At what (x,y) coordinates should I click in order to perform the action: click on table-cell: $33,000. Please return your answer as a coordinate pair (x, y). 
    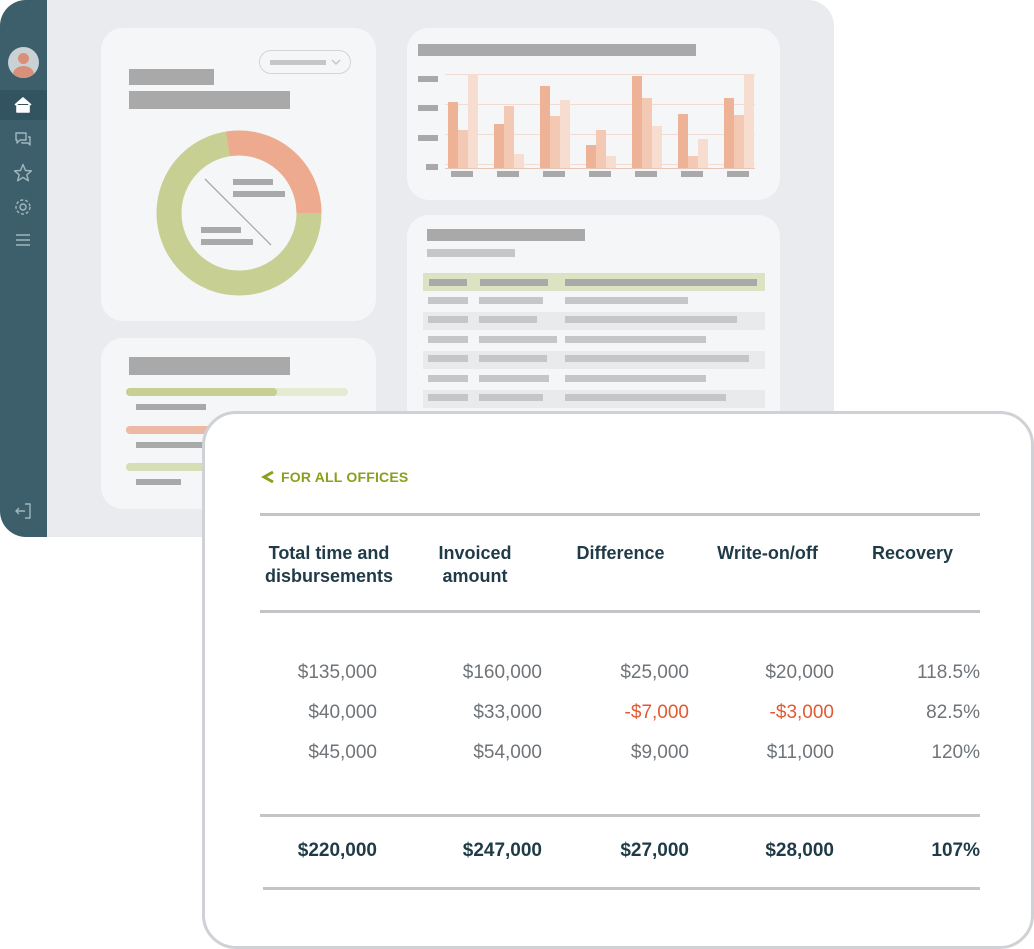
    Looking at the image, I should click on (507, 712).